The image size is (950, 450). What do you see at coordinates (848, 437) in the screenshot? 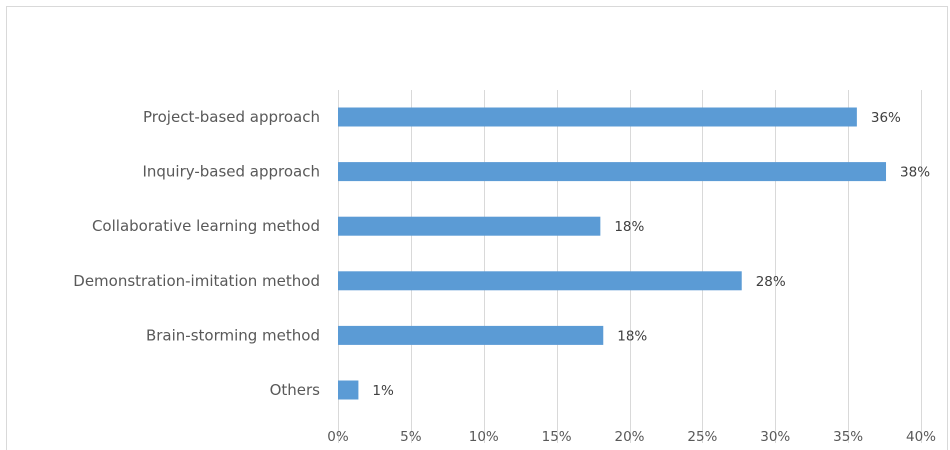
I see `x-tick-label-35: 35%` at bounding box center [848, 437].